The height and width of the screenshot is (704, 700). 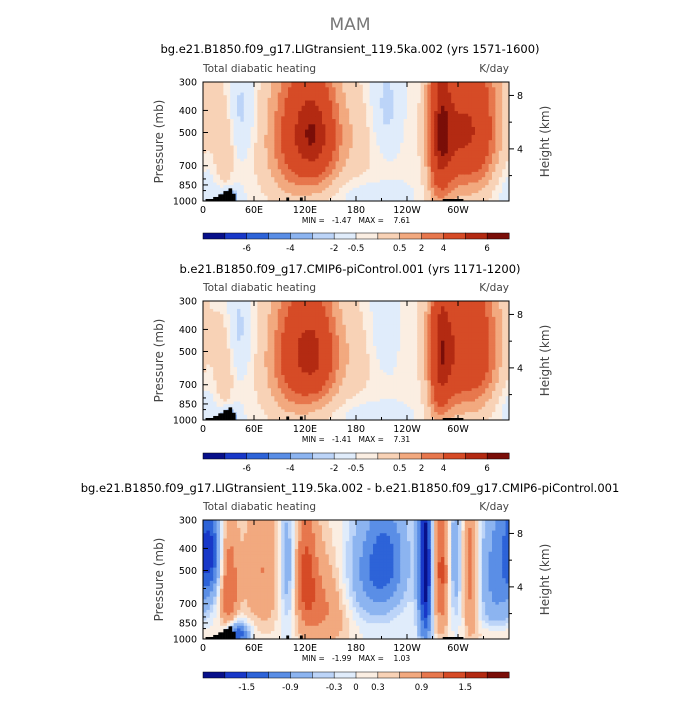 I want to click on topography-block, so click(x=234, y=197).